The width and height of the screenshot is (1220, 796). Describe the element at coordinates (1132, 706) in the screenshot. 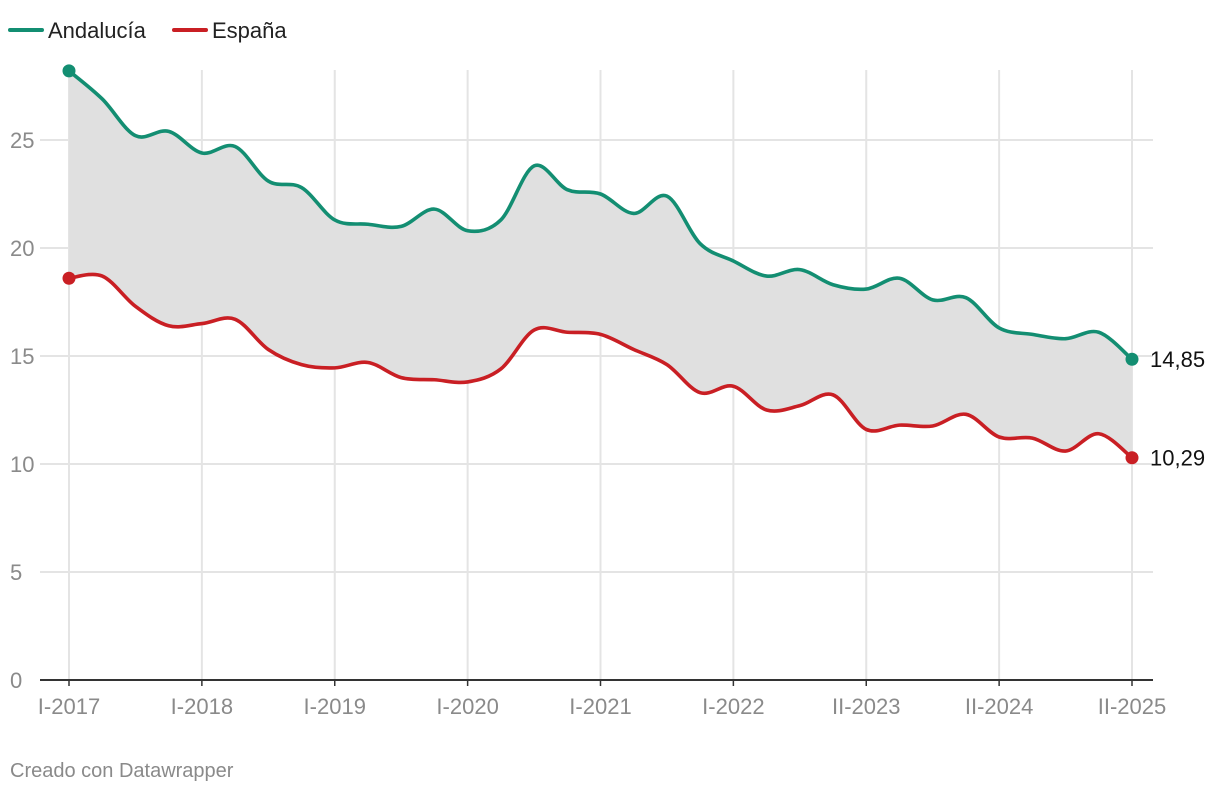

I see `x-tick-label-8: II-2025` at that location.